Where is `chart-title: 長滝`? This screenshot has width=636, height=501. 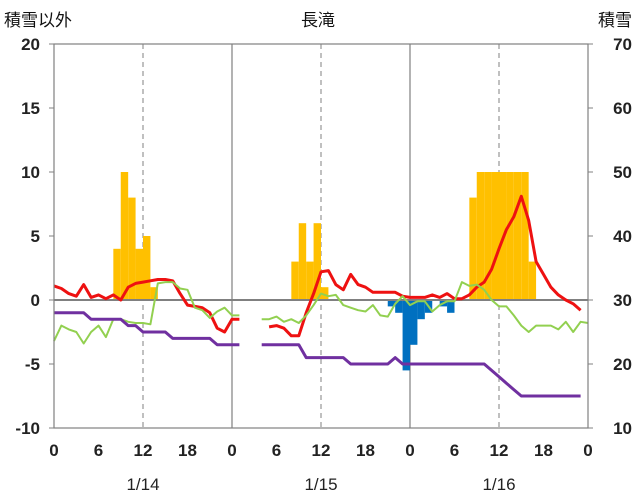 chart-title: 長滝 is located at coordinates (318, 20).